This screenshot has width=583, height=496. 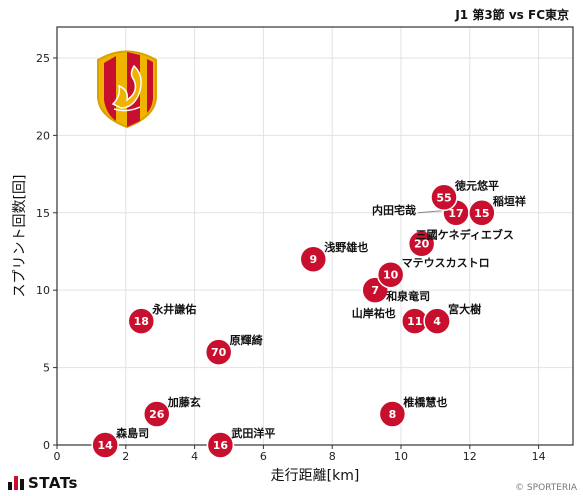 I want to click on data-point: 4 宮大樹, so click(x=452, y=318).